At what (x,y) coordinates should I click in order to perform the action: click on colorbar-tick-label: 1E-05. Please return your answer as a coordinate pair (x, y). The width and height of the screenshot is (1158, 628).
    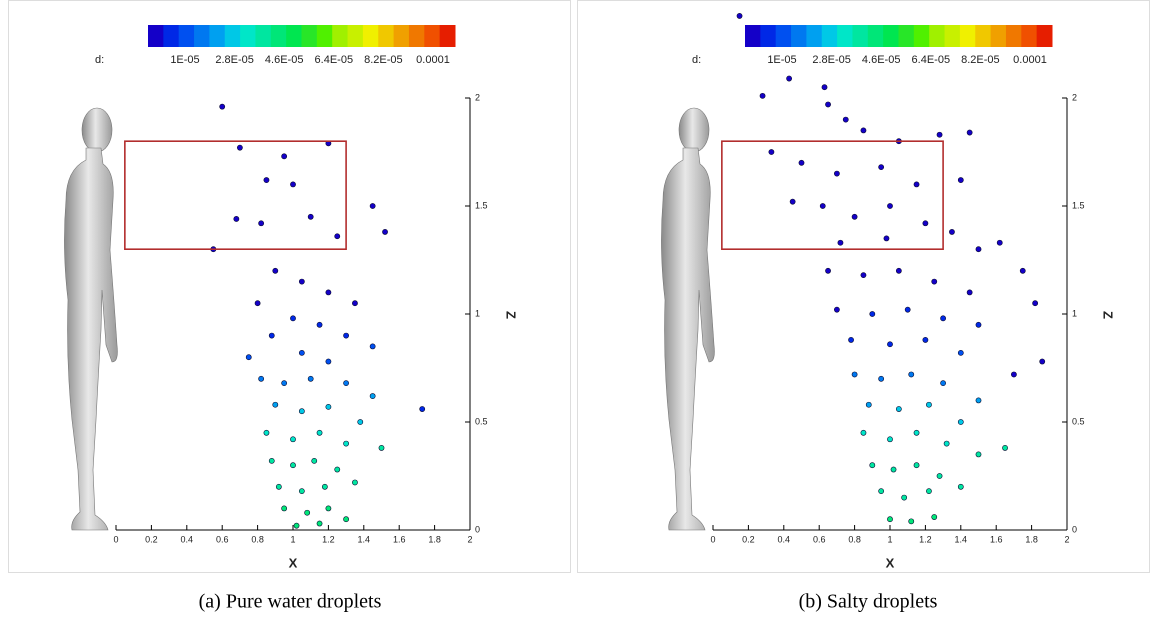
    Looking at the image, I should click on (184, 60).